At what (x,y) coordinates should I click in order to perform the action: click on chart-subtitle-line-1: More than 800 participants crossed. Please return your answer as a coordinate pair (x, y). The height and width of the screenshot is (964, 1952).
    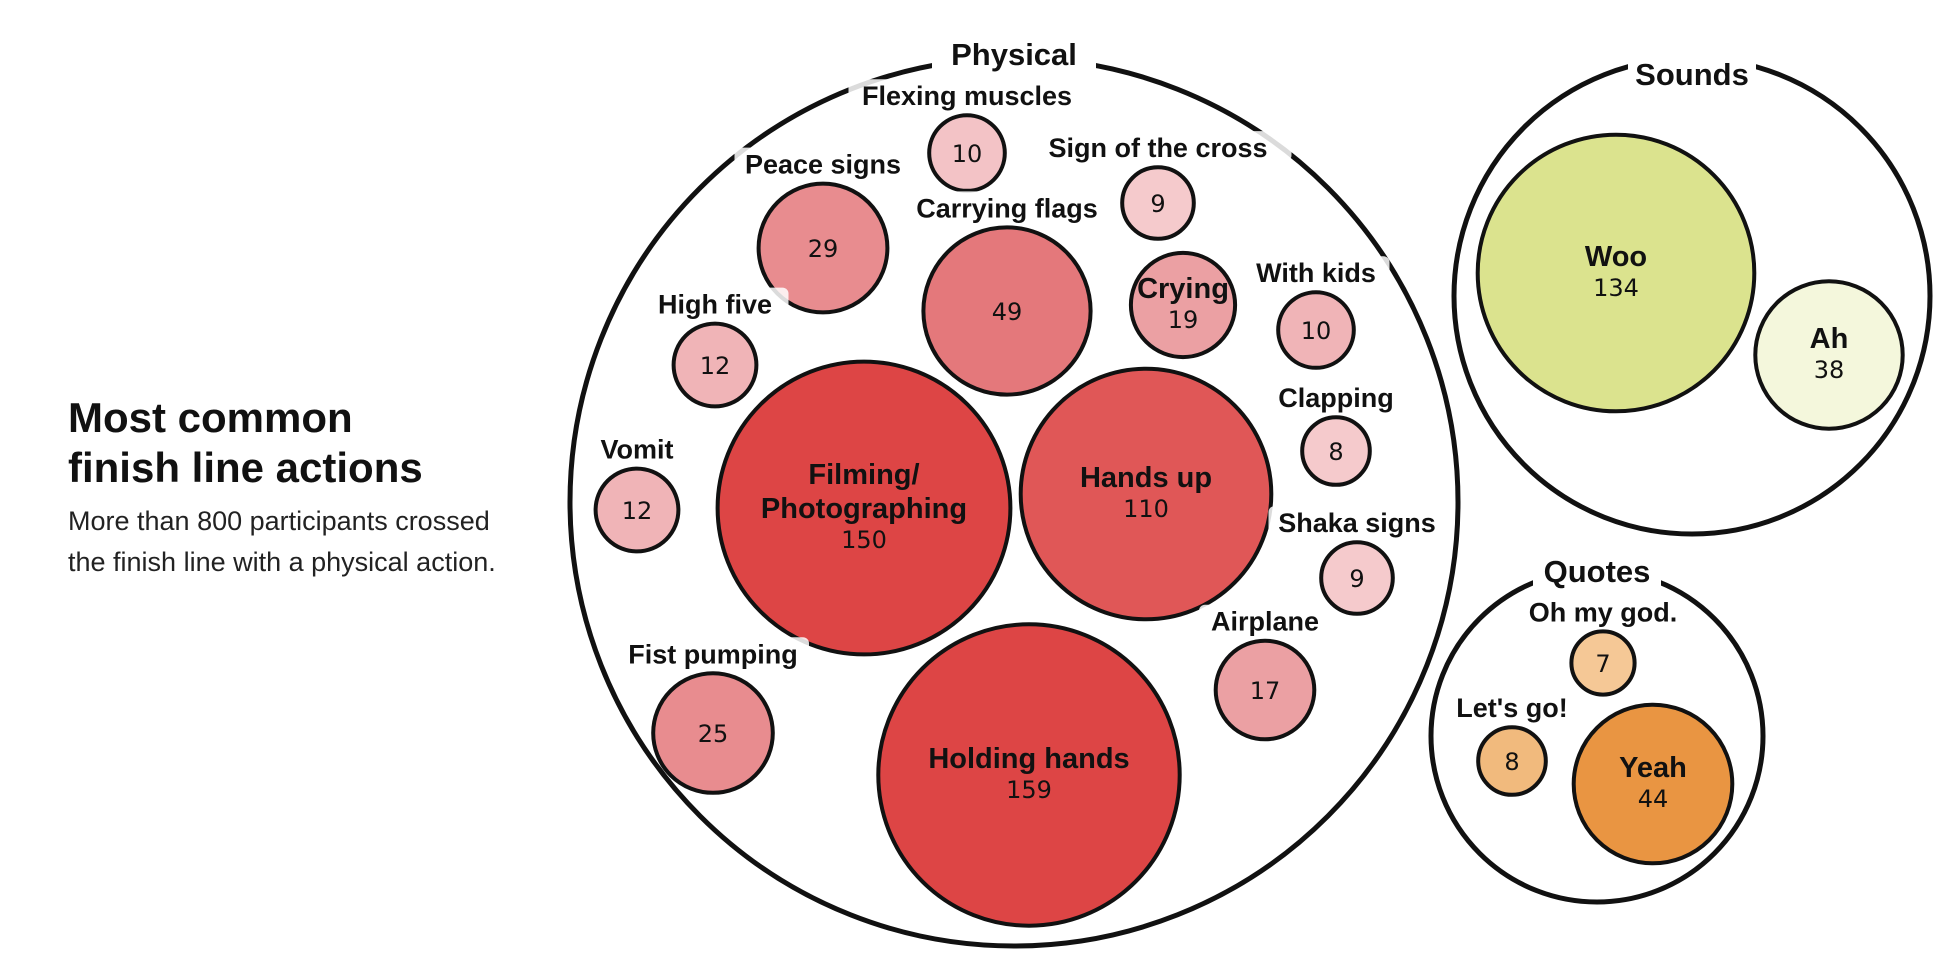
    Looking at the image, I should click on (279, 521).